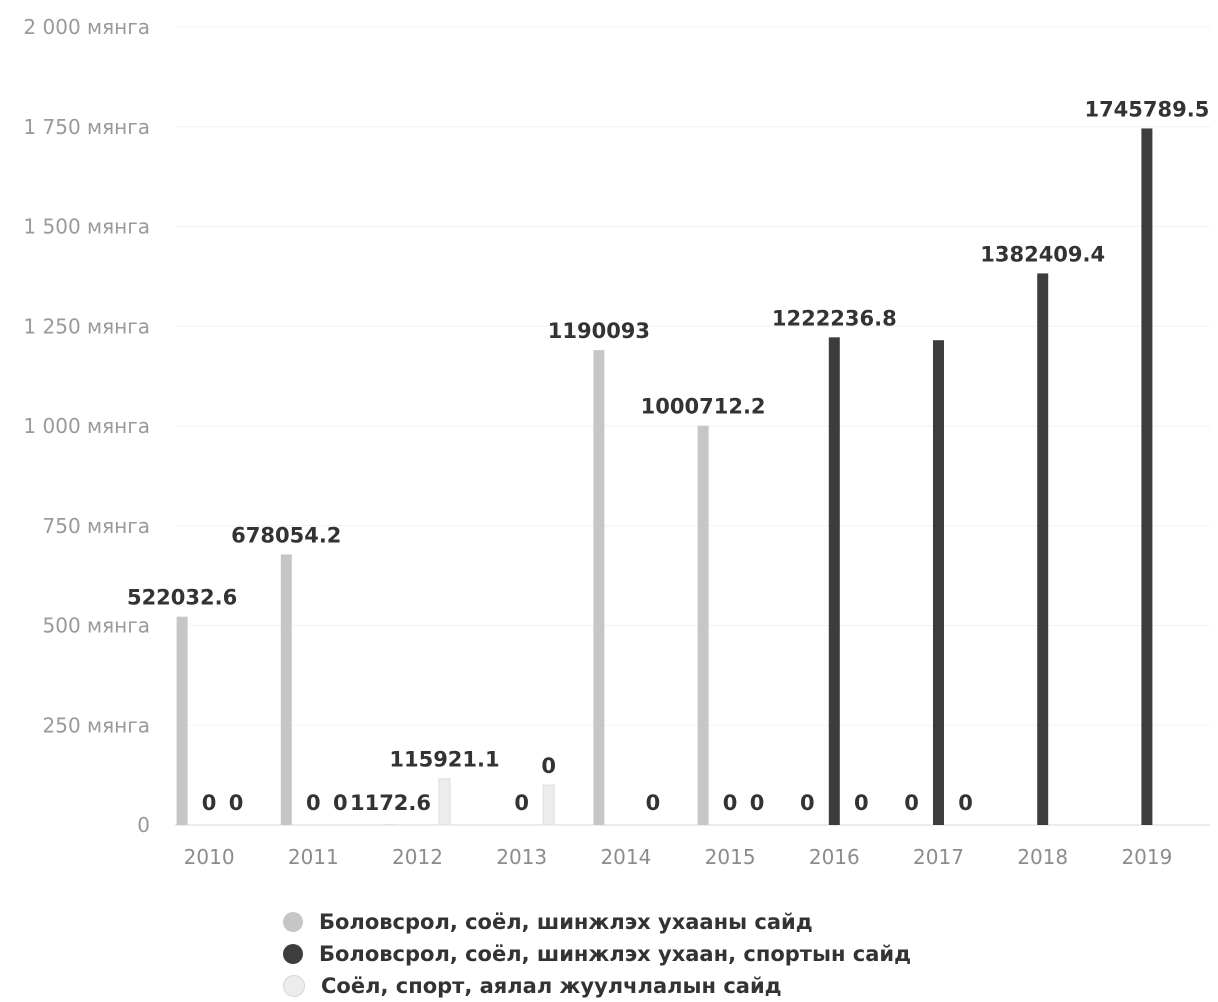 This screenshot has height=1002, width=1218. Describe the element at coordinates (1146, 109) in the screenshot. I see `data-label: 1745789.5` at that location.